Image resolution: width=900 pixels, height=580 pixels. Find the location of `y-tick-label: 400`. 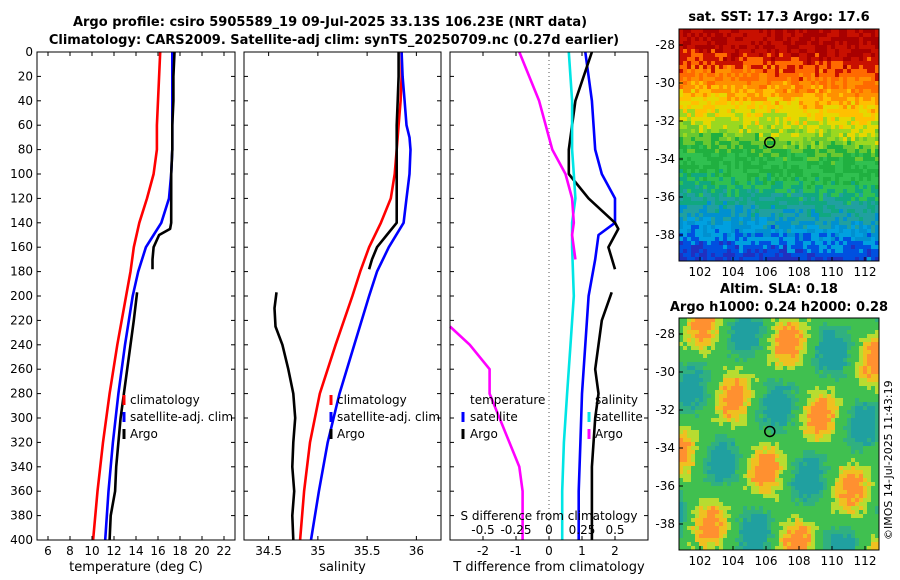

y-tick-label: 400 is located at coordinates (21, 540).